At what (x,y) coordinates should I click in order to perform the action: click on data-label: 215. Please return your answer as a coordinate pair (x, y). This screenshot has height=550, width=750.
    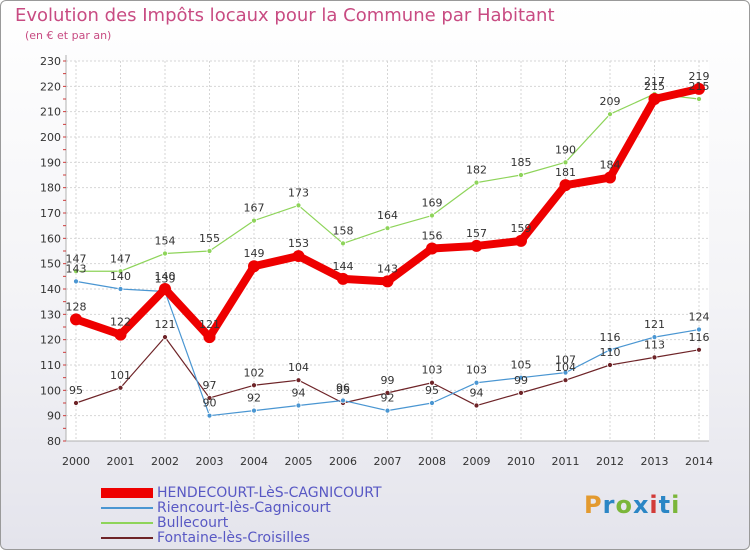
    Looking at the image, I should click on (699, 86).